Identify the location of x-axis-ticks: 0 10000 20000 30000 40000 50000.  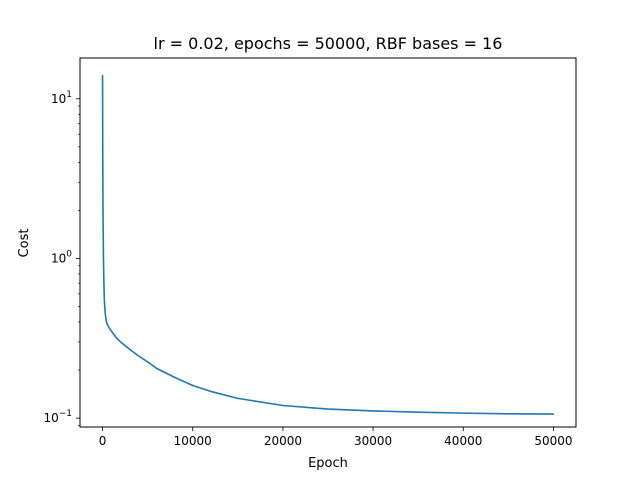
(336, 437).